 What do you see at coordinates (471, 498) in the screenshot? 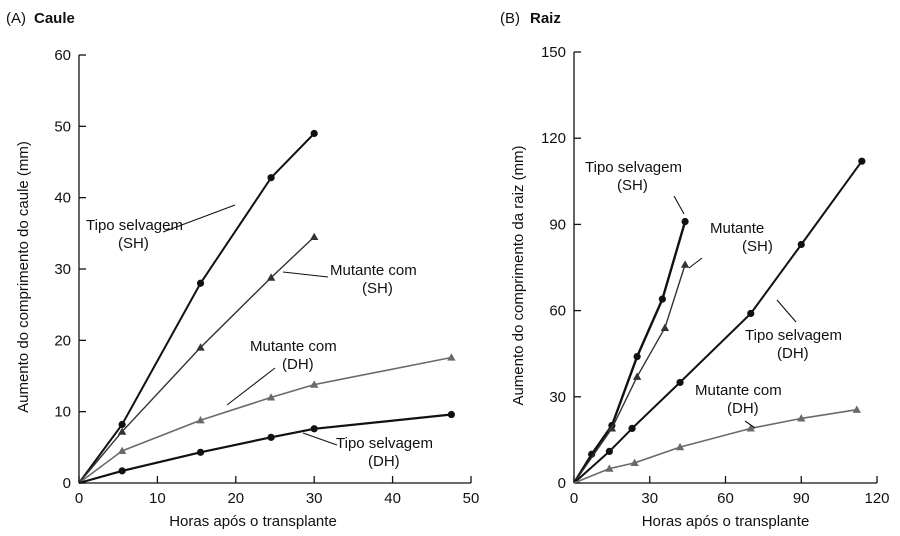
I see `x-tick-label: 50` at bounding box center [471, 498].